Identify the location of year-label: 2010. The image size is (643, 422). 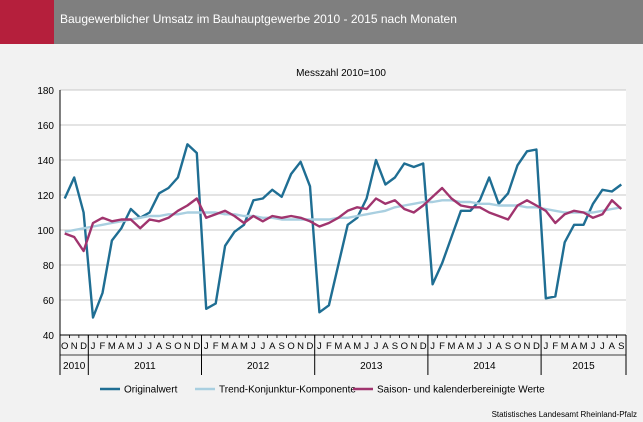
(74, 366).